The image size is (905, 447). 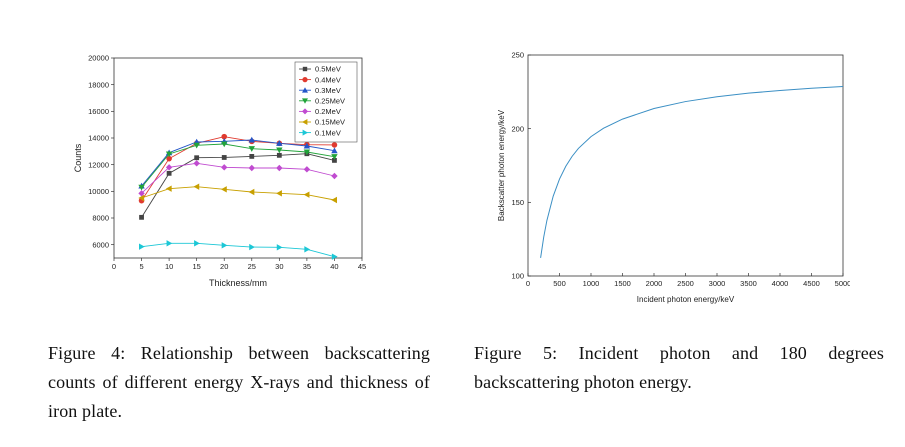 I want to click on series-0.5MeV, so click(x=238, y=185).